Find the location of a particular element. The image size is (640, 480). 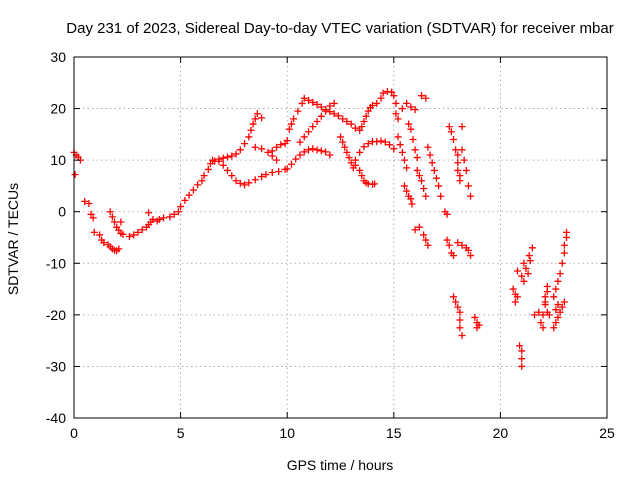

y-tick-label: 10 is located at coordinates (58, 160).